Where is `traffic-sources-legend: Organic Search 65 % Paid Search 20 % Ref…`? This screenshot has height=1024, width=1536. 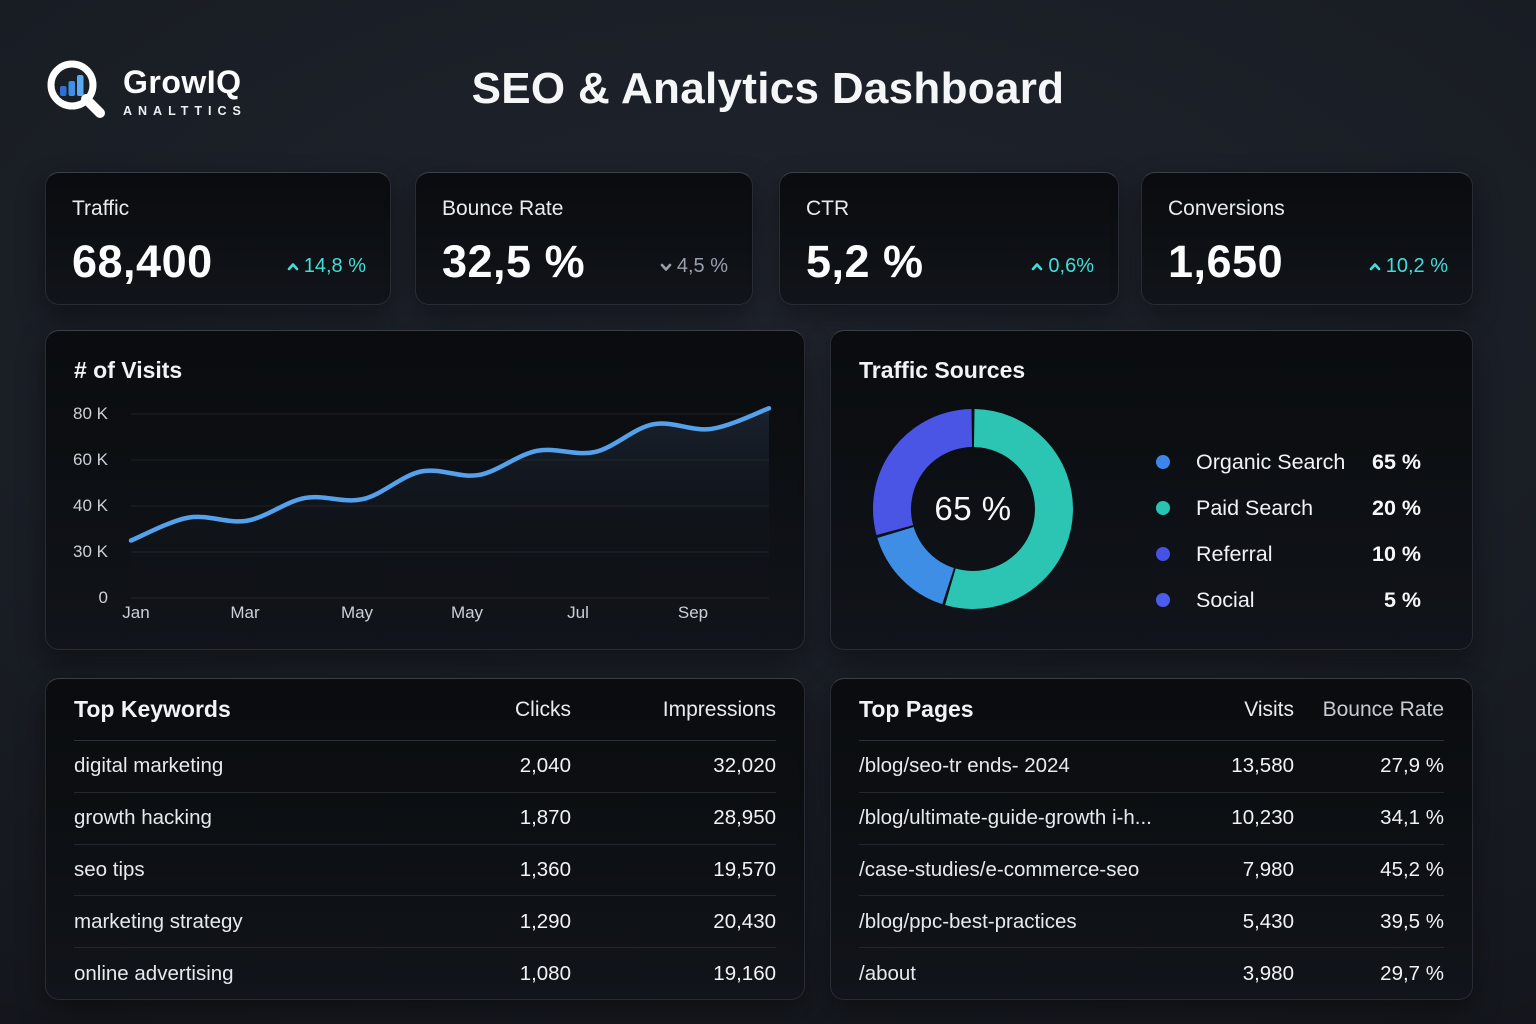 traffic-sources-legend: Organic Search 65 % Paid Search 20 % Ref… is located at coordinates (1288, 531).